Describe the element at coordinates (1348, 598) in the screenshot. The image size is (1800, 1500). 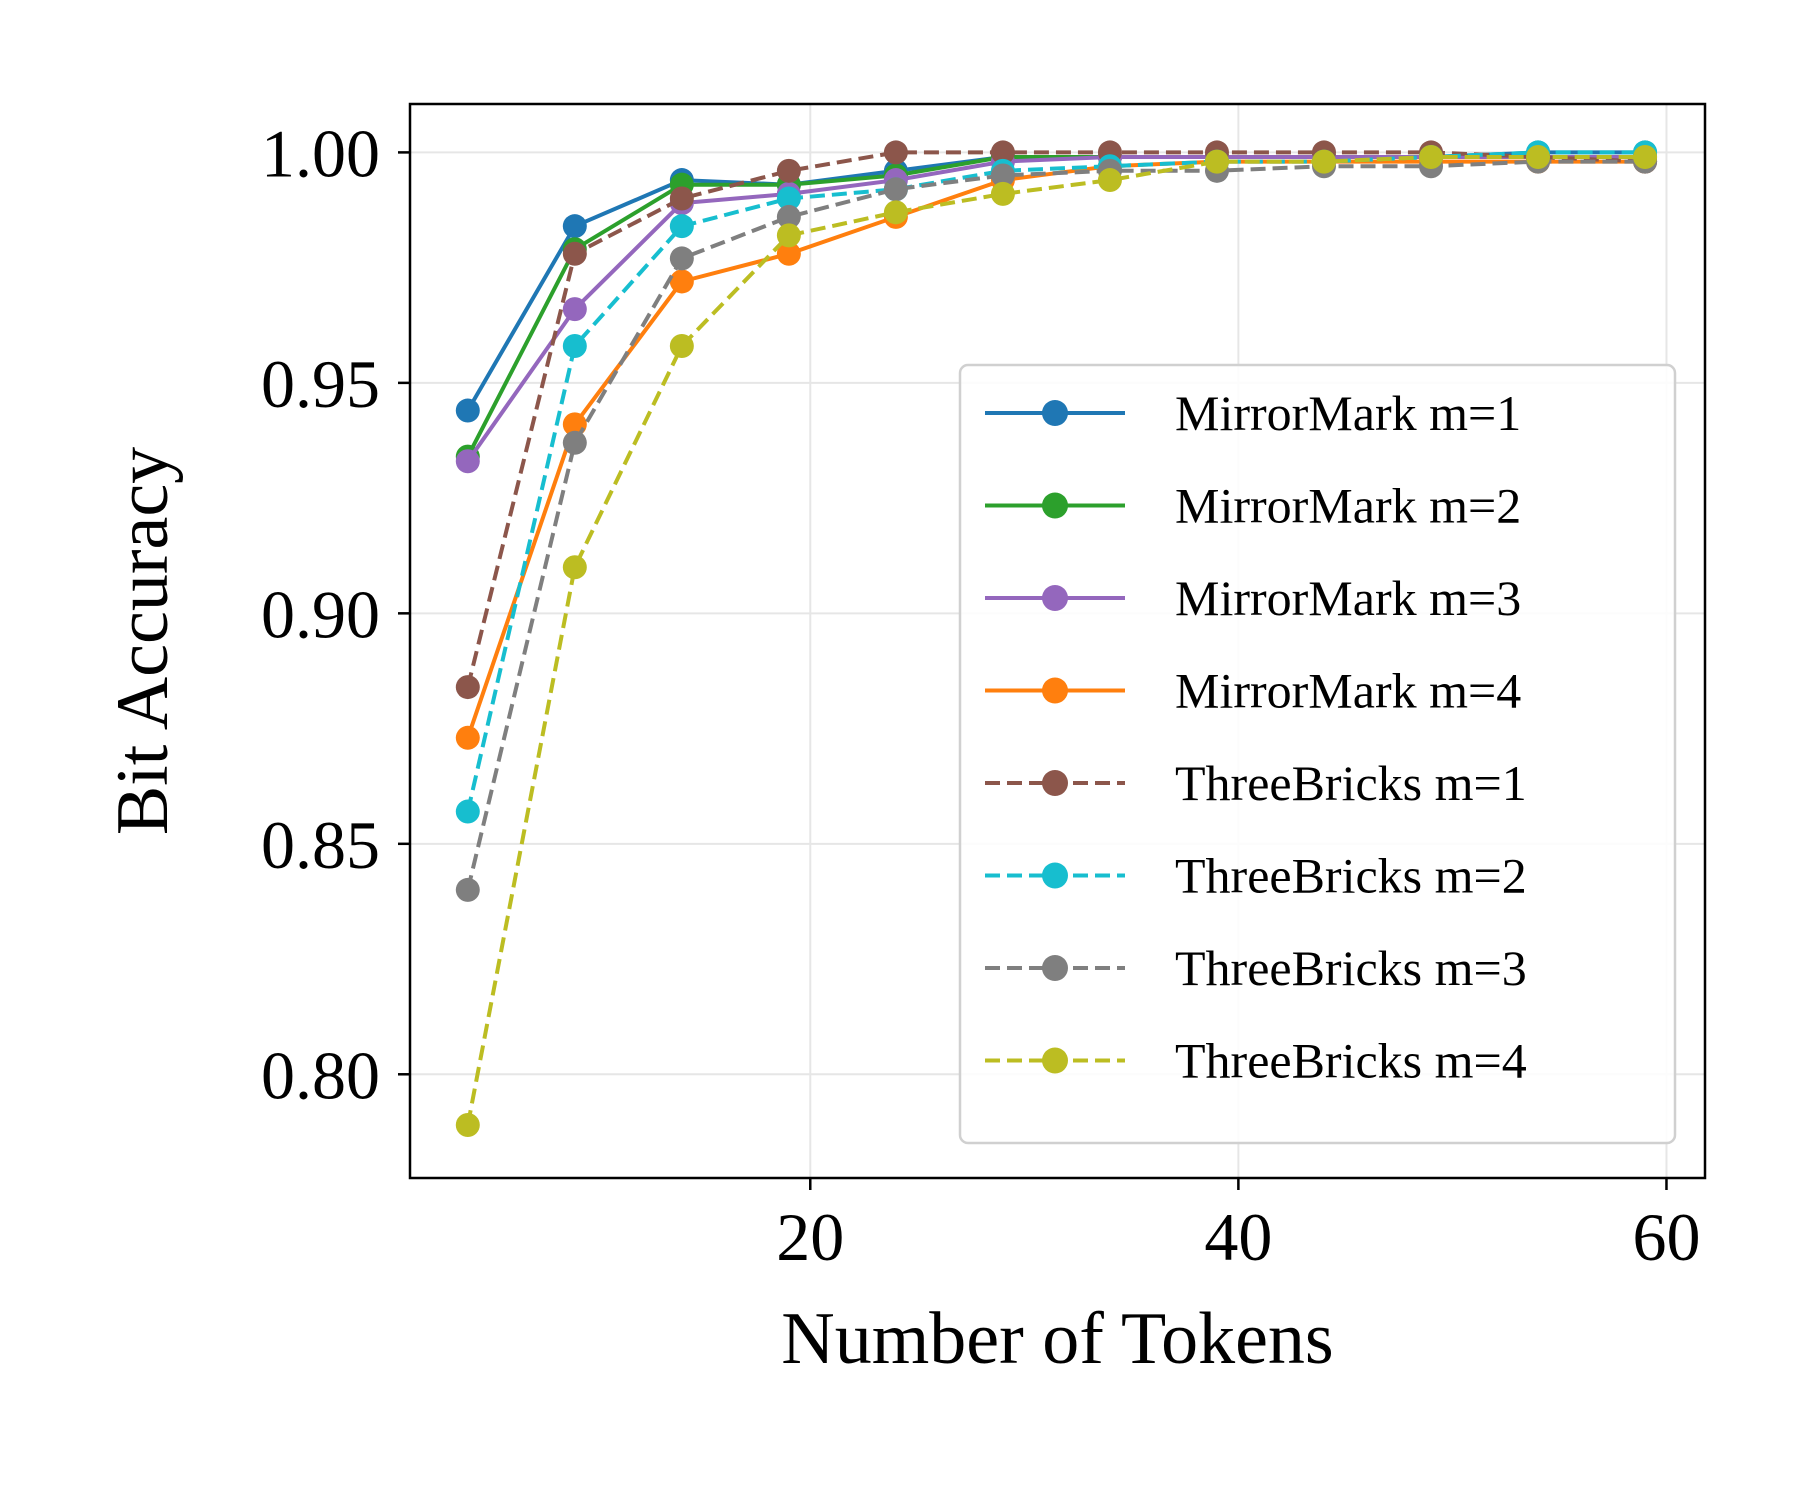
I see `legend-label: MirrorMark m=3` at that location.